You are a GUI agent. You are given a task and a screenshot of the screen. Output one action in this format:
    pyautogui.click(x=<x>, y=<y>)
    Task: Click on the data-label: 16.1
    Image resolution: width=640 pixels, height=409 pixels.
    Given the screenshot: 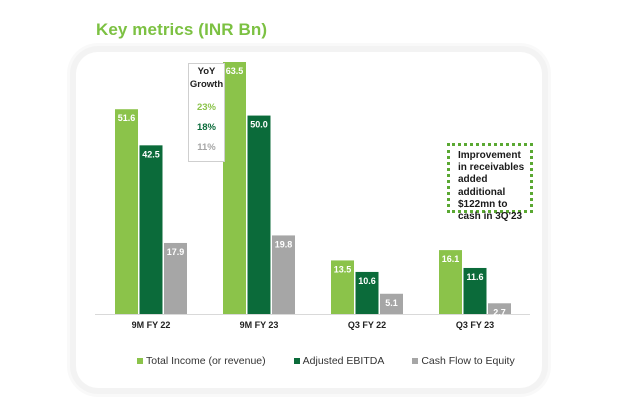 What is the action you would take?
    pyautogui.click(x=451, y=259)
    